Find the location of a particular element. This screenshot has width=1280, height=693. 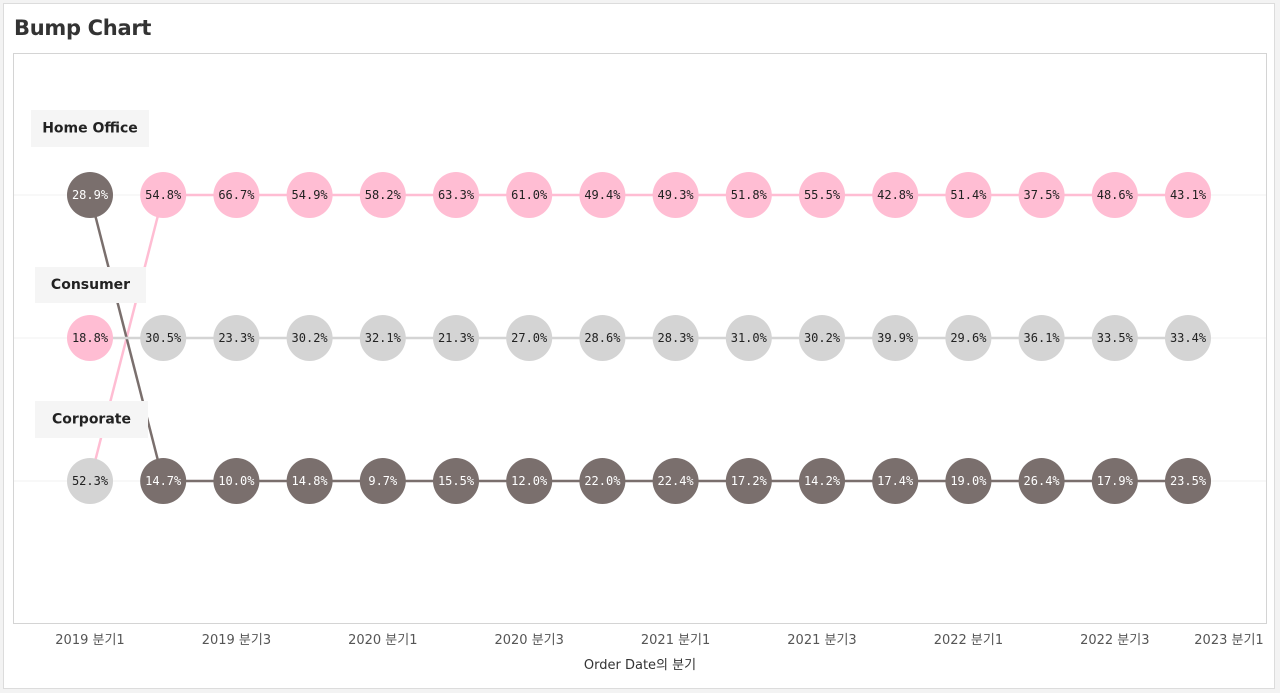

data-label: 28.6% is located at coordinates (602, 338).